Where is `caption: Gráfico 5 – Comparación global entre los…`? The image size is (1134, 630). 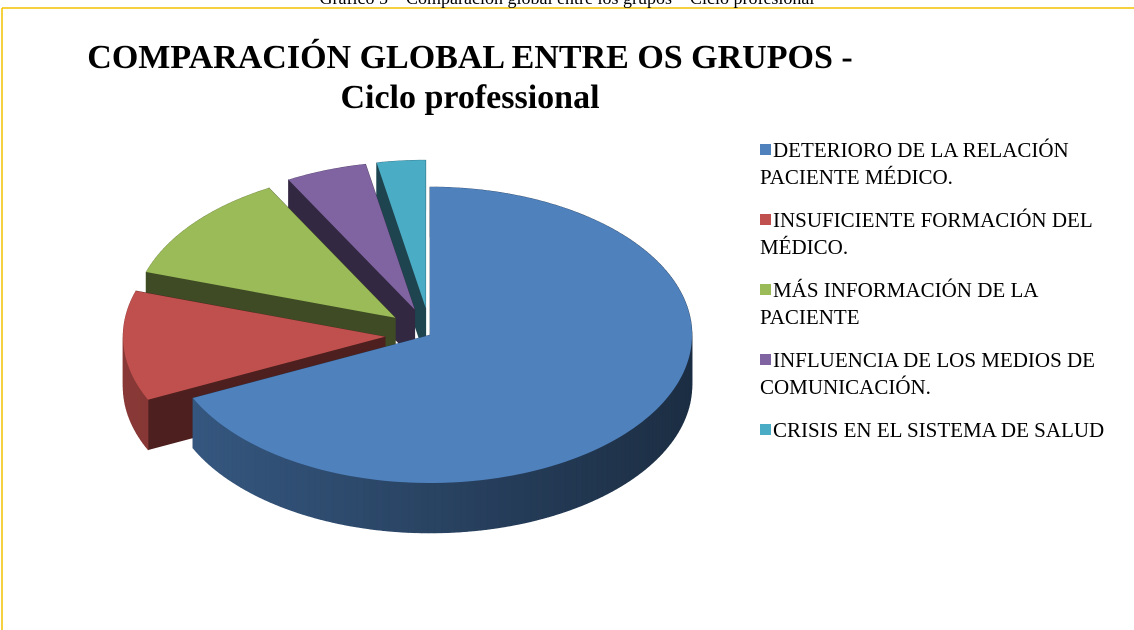 caption: Gráfico 5 – Comparación global entre los… is located at coordinates (567, 4).